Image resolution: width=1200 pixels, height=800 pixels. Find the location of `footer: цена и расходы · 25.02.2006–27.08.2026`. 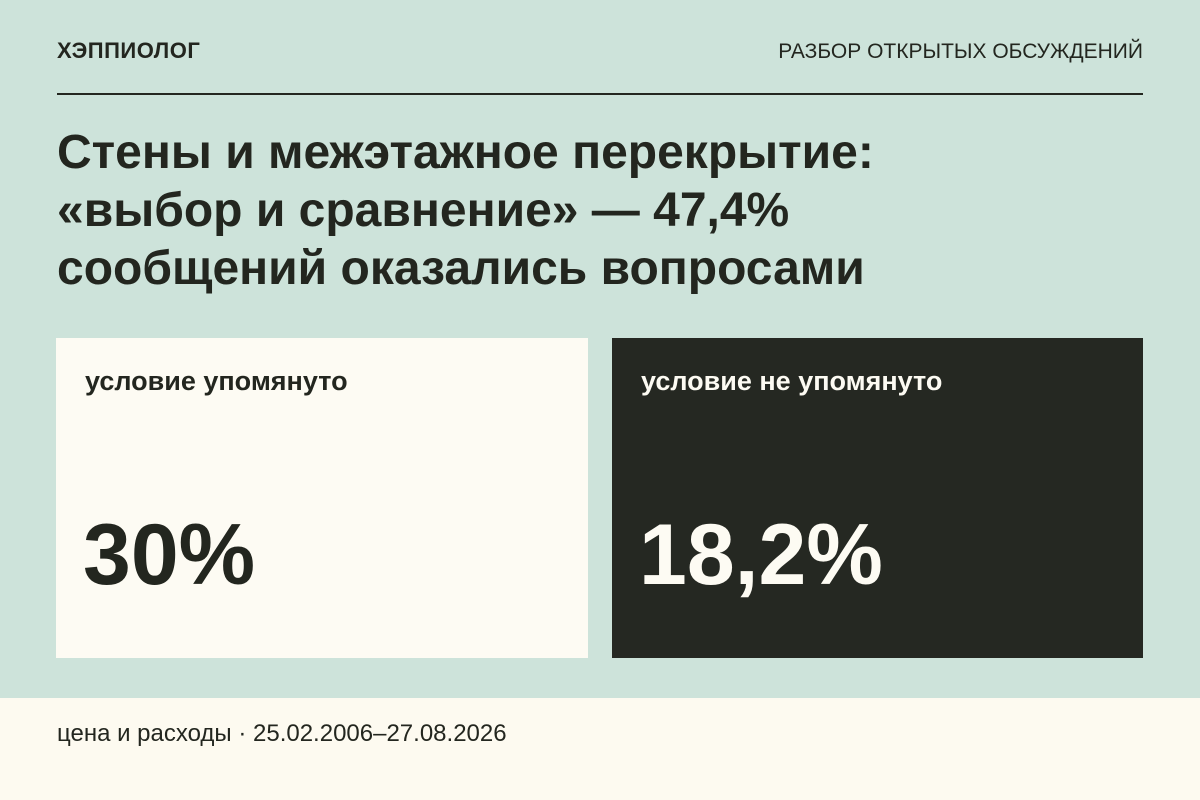

footer: цена и расходы · 25.02.2006–27.08.2026 is located at coordinates (600, 749).